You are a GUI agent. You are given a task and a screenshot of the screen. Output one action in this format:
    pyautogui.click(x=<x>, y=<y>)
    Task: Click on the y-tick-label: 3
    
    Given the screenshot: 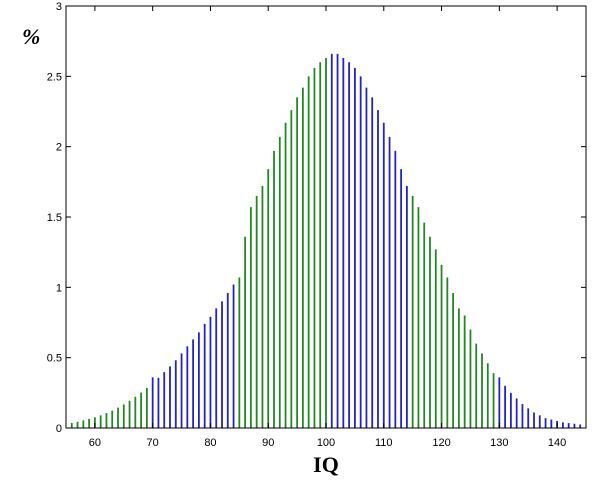 What is the action you would take?
    pyautogui.click(x=59, y=7)
    